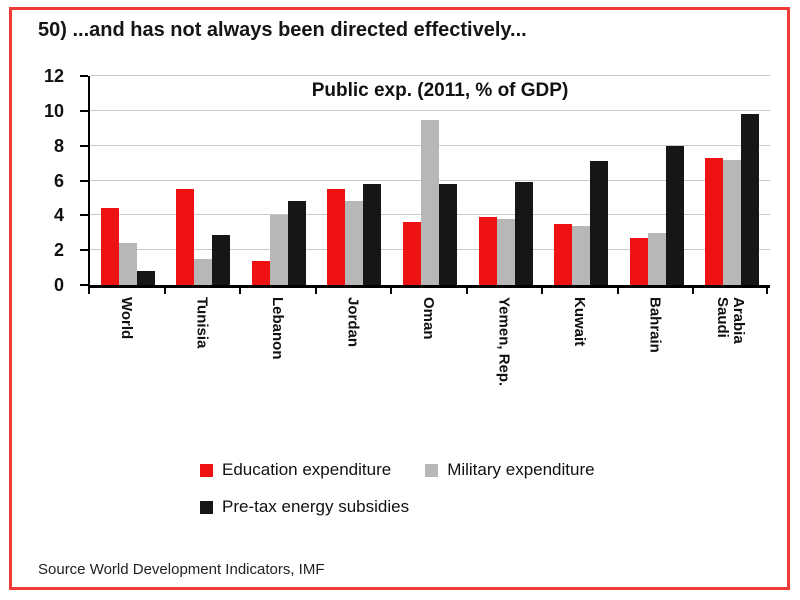 This screenshot has height=600, width=800. I want to click on category-label-tunisia: Tunisia, so click(202, 323).